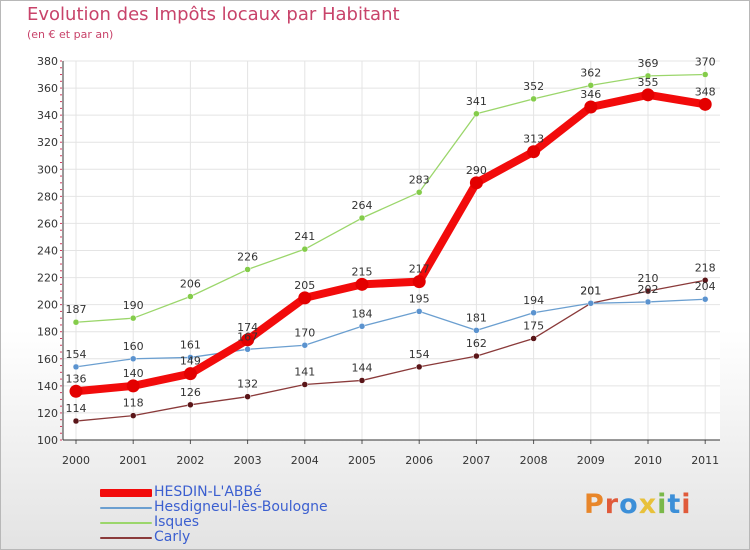  I want to click on data-label: 136, so click(76, 378).